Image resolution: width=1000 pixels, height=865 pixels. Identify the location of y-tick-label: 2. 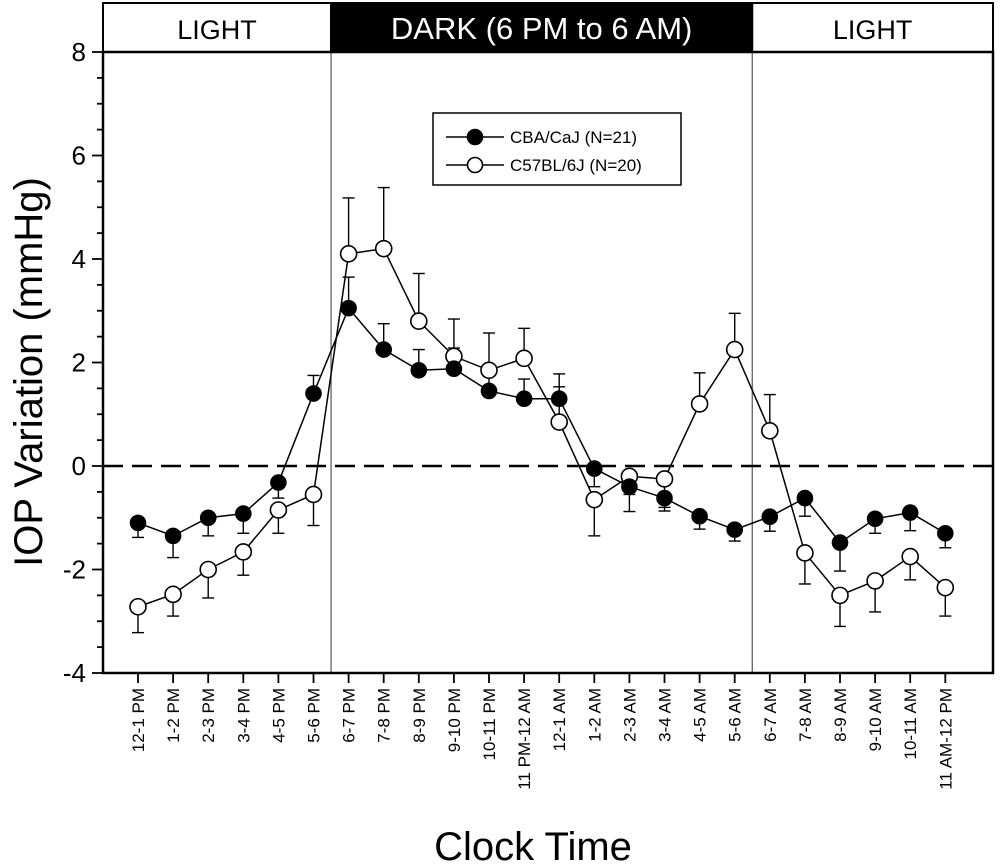
(79, 363).